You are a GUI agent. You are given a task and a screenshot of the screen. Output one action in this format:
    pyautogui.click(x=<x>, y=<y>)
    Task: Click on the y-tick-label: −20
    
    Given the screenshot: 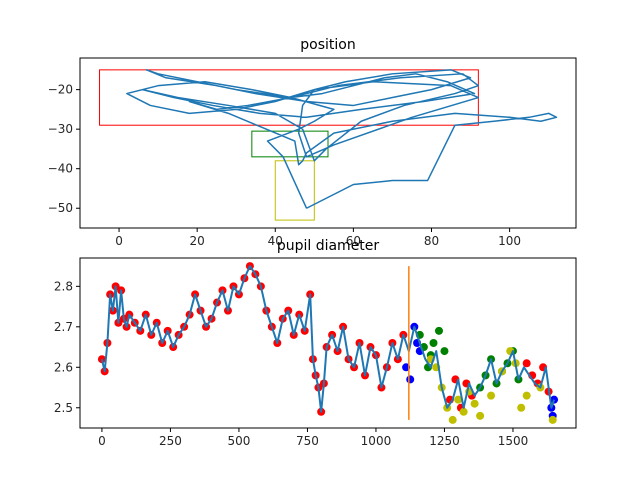 What is the action you would take?
    pyautogui.click(x=60, y=90)
    